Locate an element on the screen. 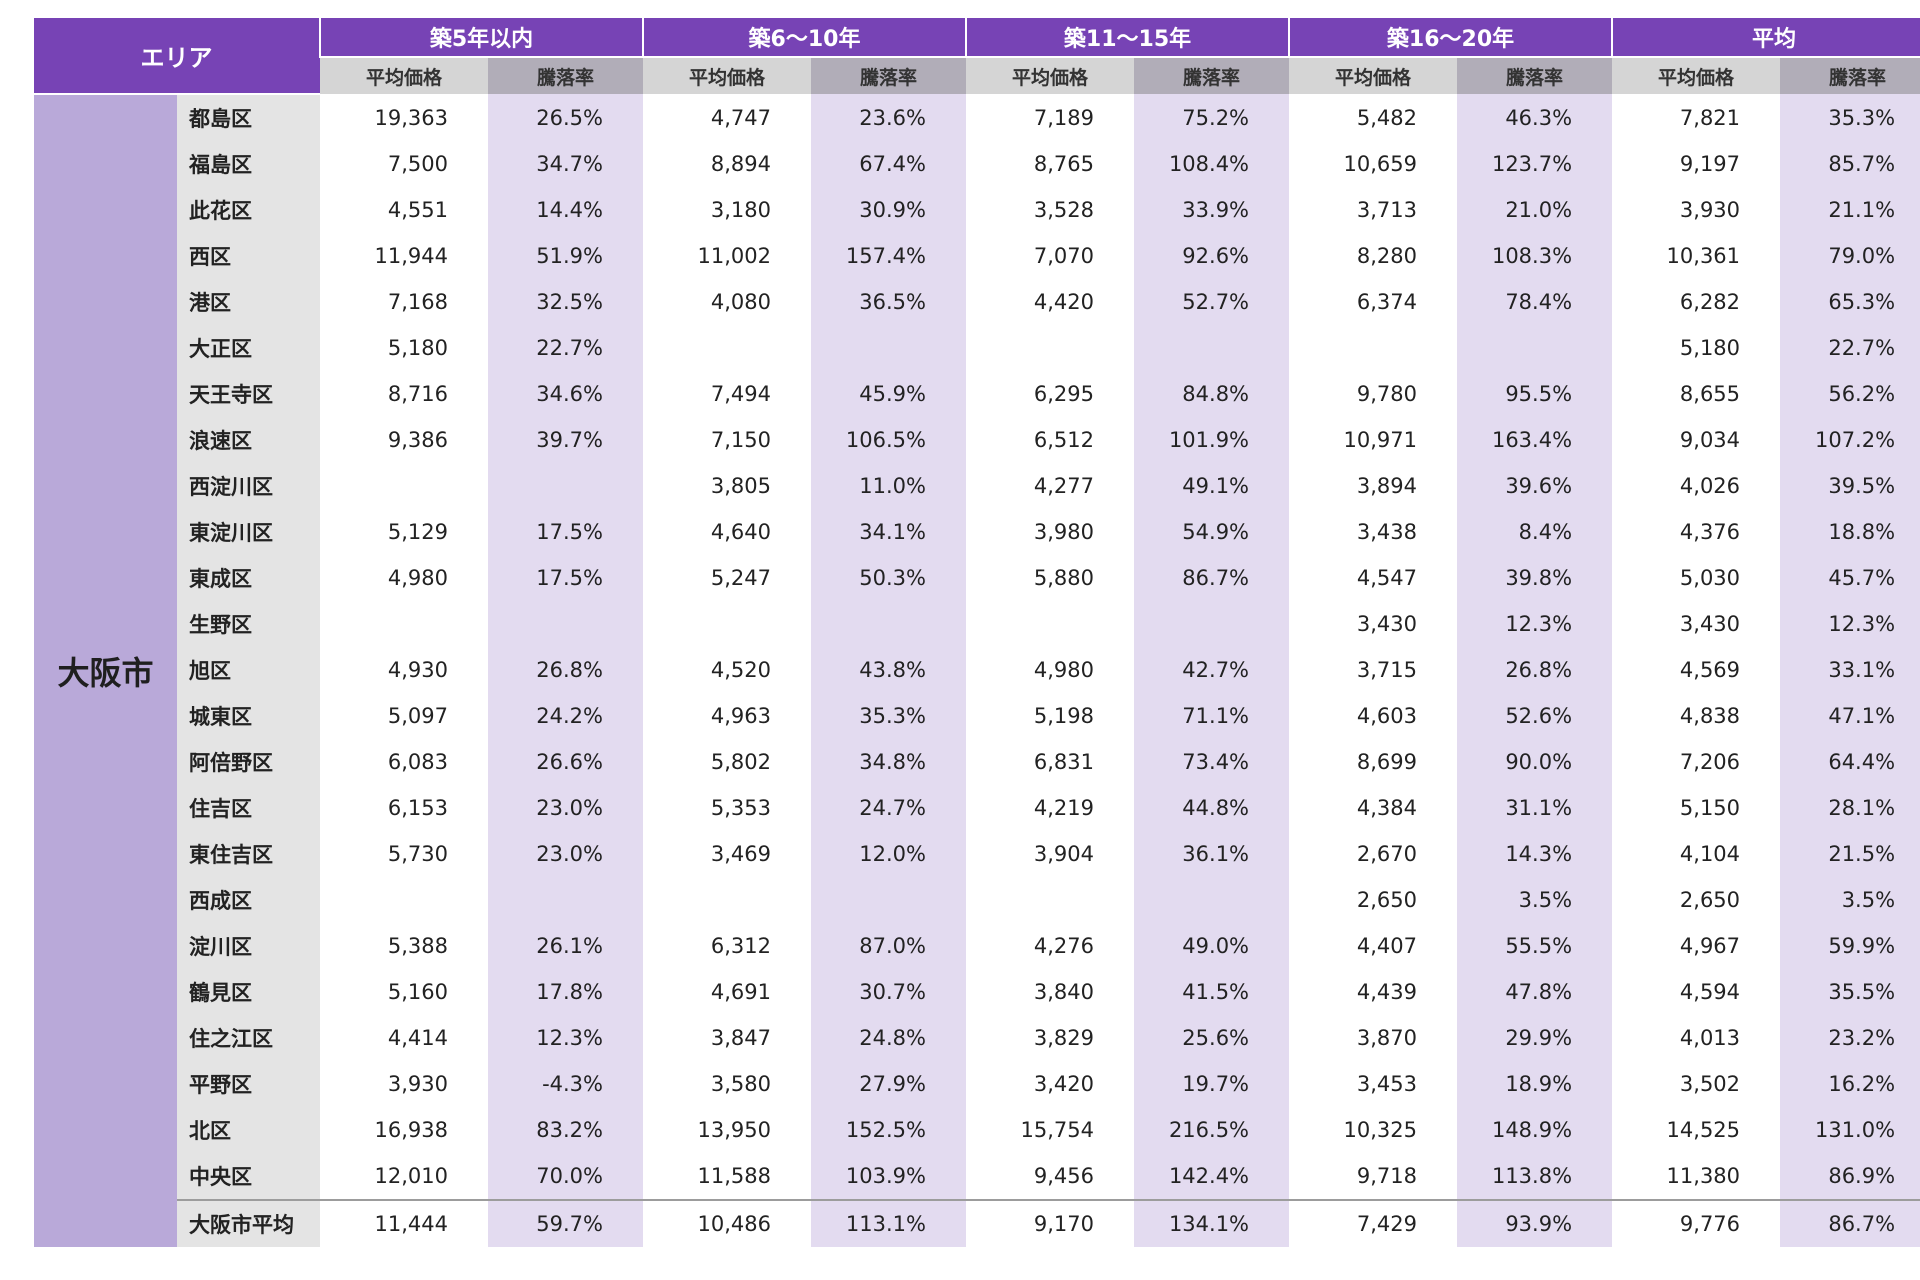  rate-cell: 65.3% is located at coordinates (1850, 302).